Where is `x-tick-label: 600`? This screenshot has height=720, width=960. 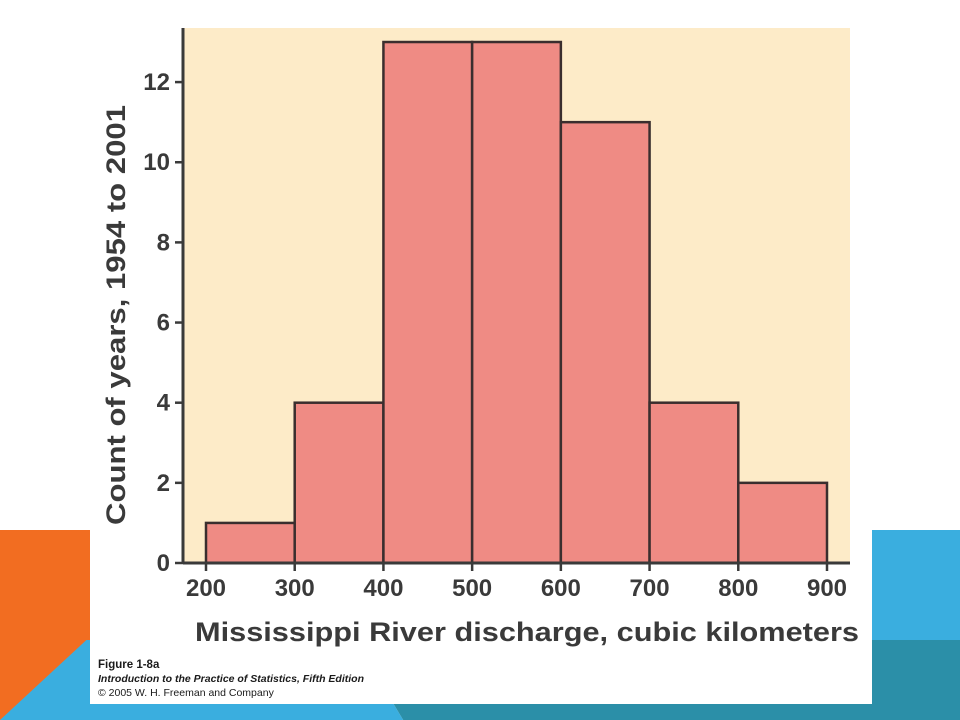
x-tick-label: 600 is located at coordinates (561, 588).